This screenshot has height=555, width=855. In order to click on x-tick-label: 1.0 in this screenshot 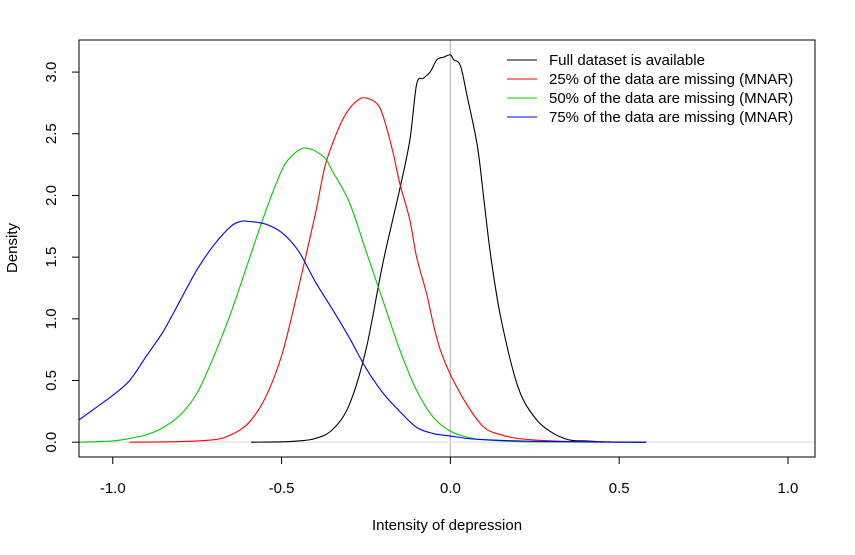, I will do `click(788, 488)`.